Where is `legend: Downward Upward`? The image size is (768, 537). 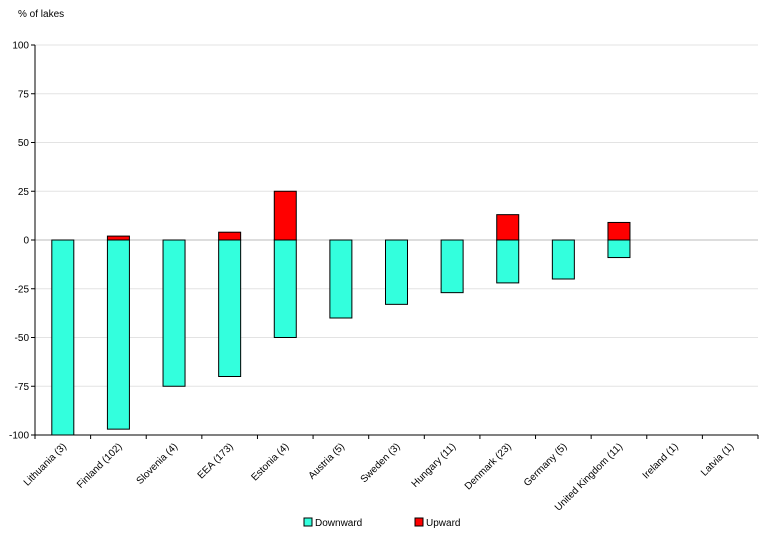
legend: Downward Upward is located at coordinates (381, 523).